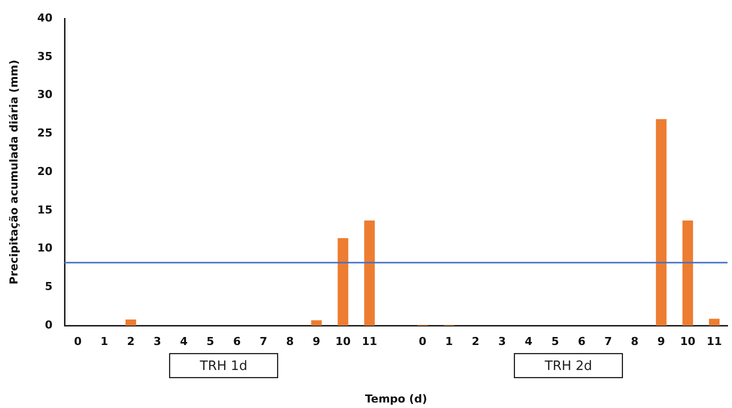 Image resolution: width=732 pixels, height=408 pixels. I want to click on y-tick-label: 30, so click(45, 95).